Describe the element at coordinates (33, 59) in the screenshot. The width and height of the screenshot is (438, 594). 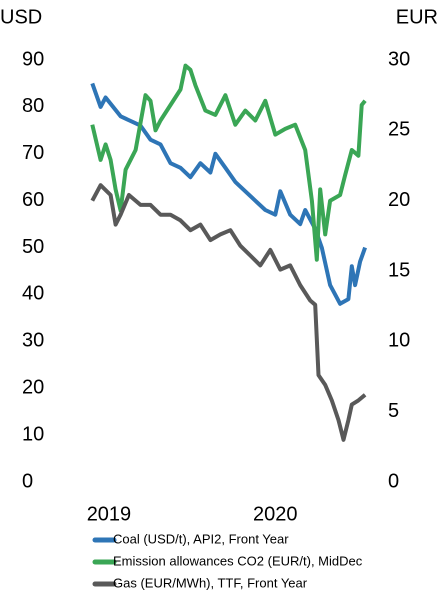
I see `y-tick-label: 90` at that location.